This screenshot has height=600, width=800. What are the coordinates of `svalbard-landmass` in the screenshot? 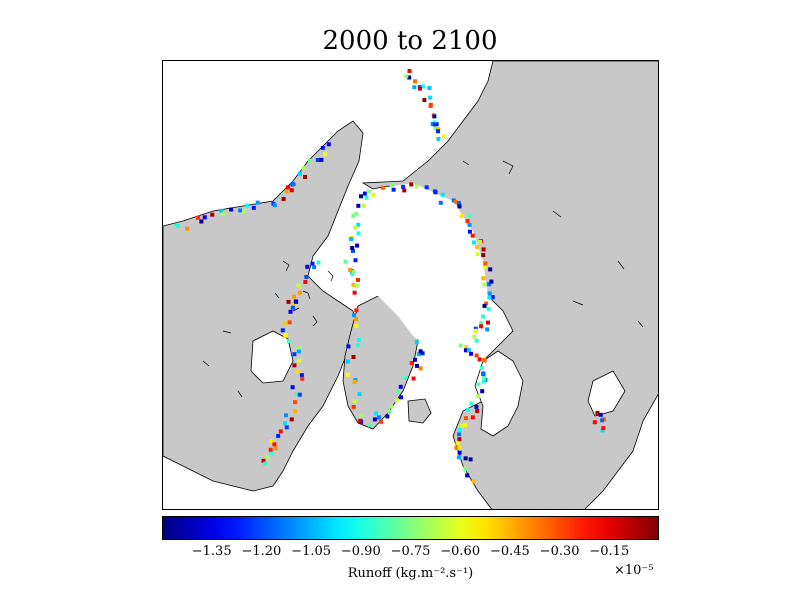 It's located at (419, 411).